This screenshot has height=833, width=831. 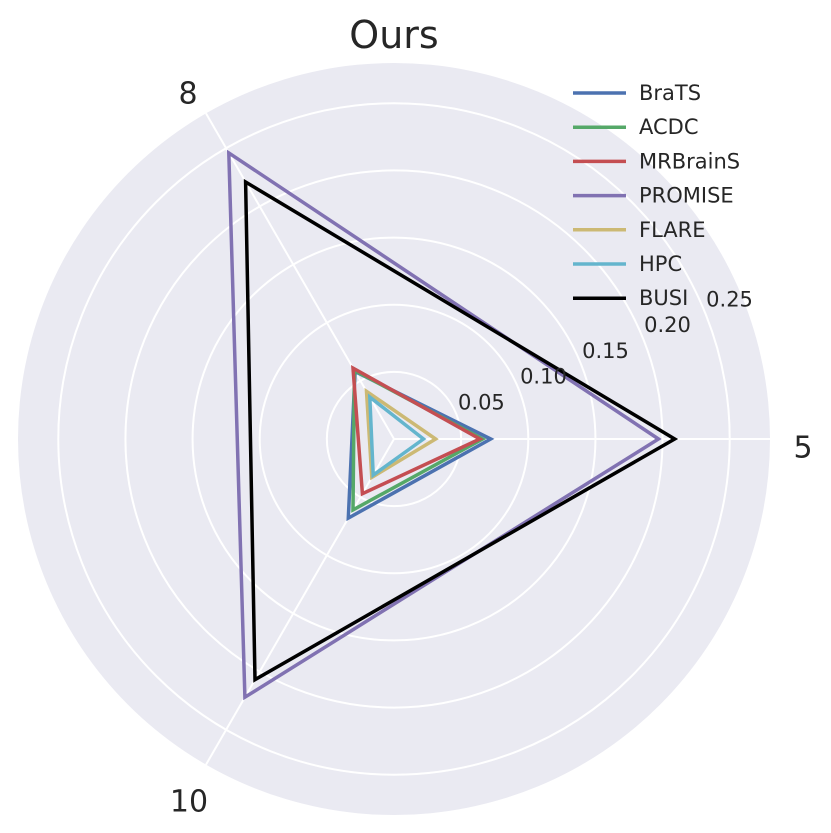 I want to click on rtick-label: 0.05, so click(x=481, y=402).